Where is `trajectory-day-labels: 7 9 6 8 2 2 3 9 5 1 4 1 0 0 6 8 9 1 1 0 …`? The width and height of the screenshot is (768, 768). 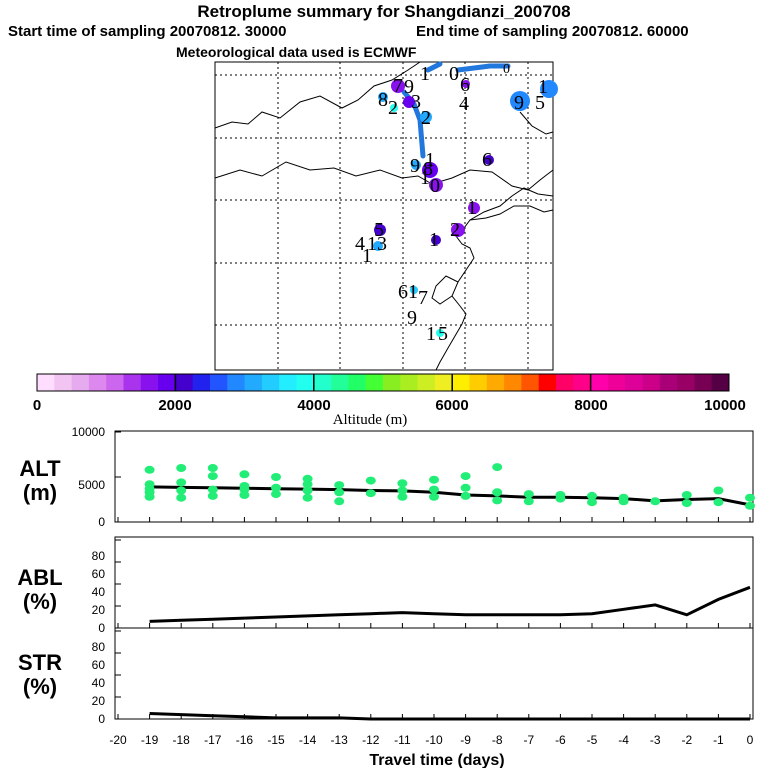 trajectory-day-labels: 7 9 6 8 2 2 3 9 5 1 4 1 0 0 6 8 9 1 1 0 … is located at coordinates (451, 203).